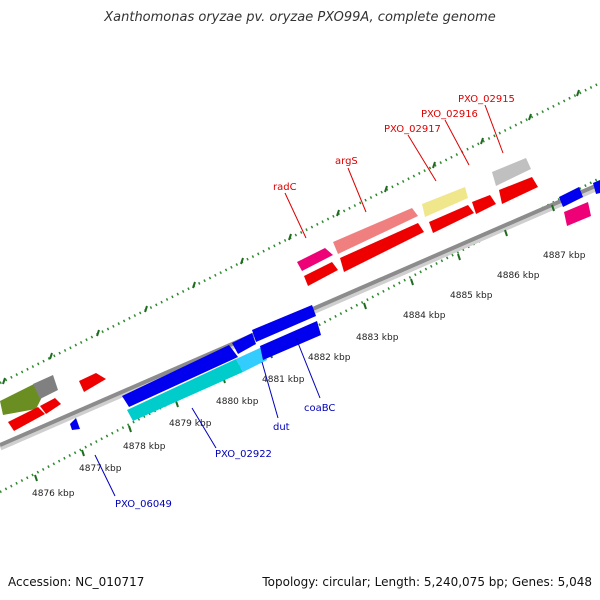 Image resolution: width=600 pixels, height=600 pixels. Describe the element at coordinates (190, 424) in the screenshot. I see `ruler-label: 4879 kbp` at that location.